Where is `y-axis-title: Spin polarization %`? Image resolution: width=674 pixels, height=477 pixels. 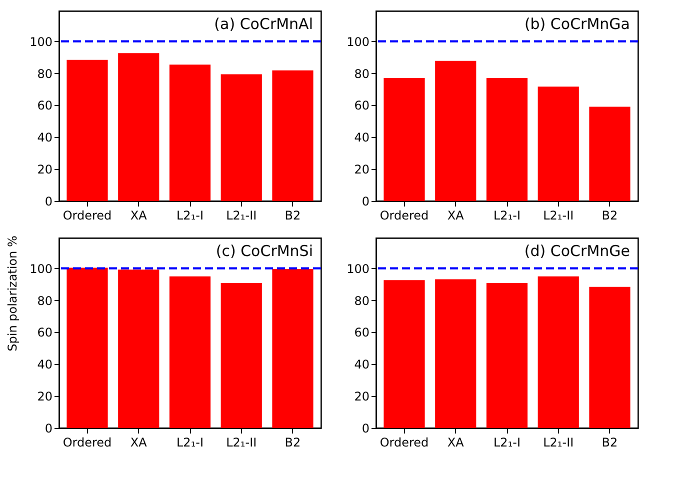
y-axis-title: Spin polarization % is located at coordinates (13, 294).